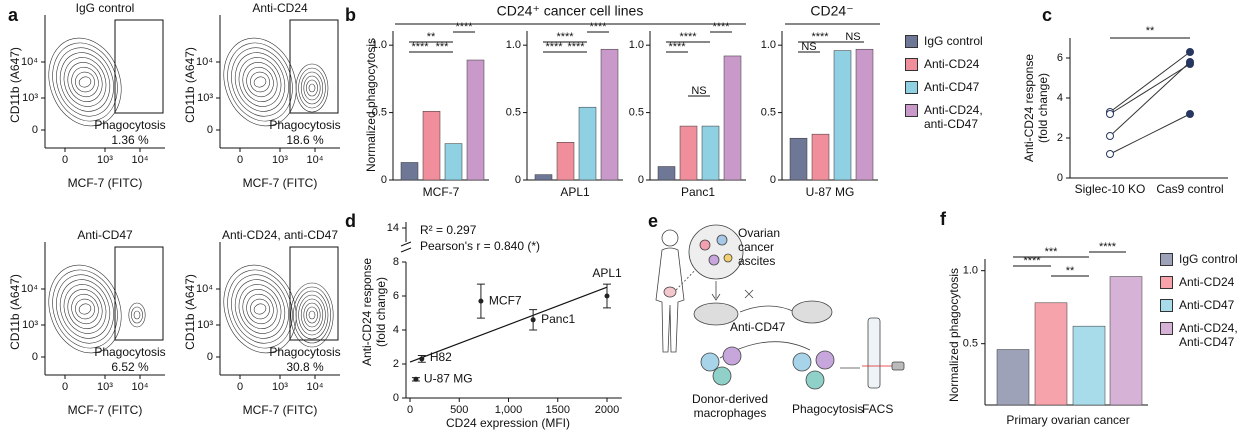  What do you see at coordinates (1067, 420) in the screenshot?
I see `x-axis-label: Primary ovarian cancer` at bounding box center [1067, 420].